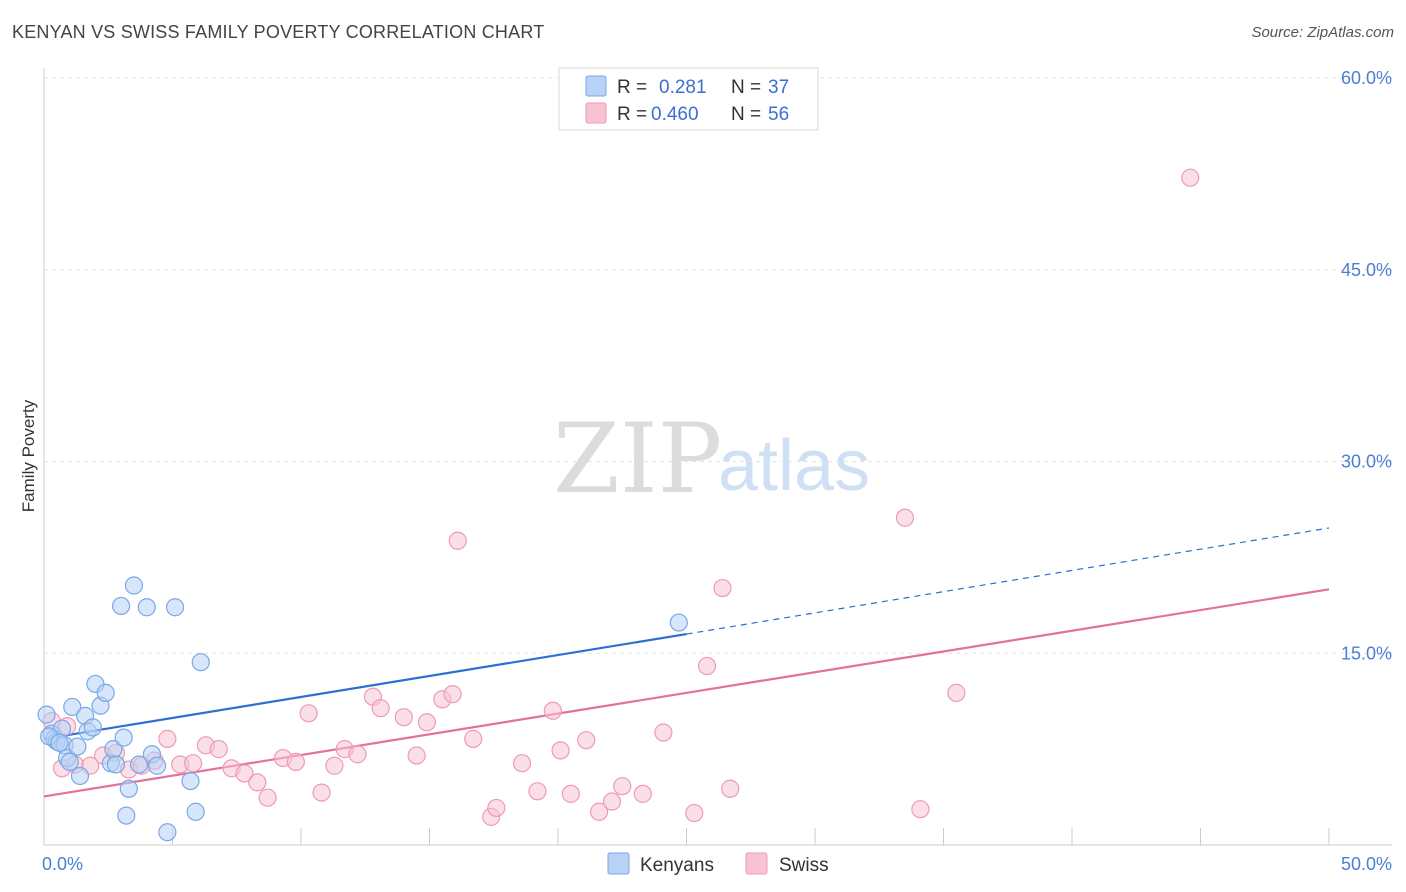 This screenshot has width=1406, height=892. What do you see at coordinates (1366, 653) in the screenshot?
I see `y-tick-label: 15.0%` at bounding box center [1366, 653].